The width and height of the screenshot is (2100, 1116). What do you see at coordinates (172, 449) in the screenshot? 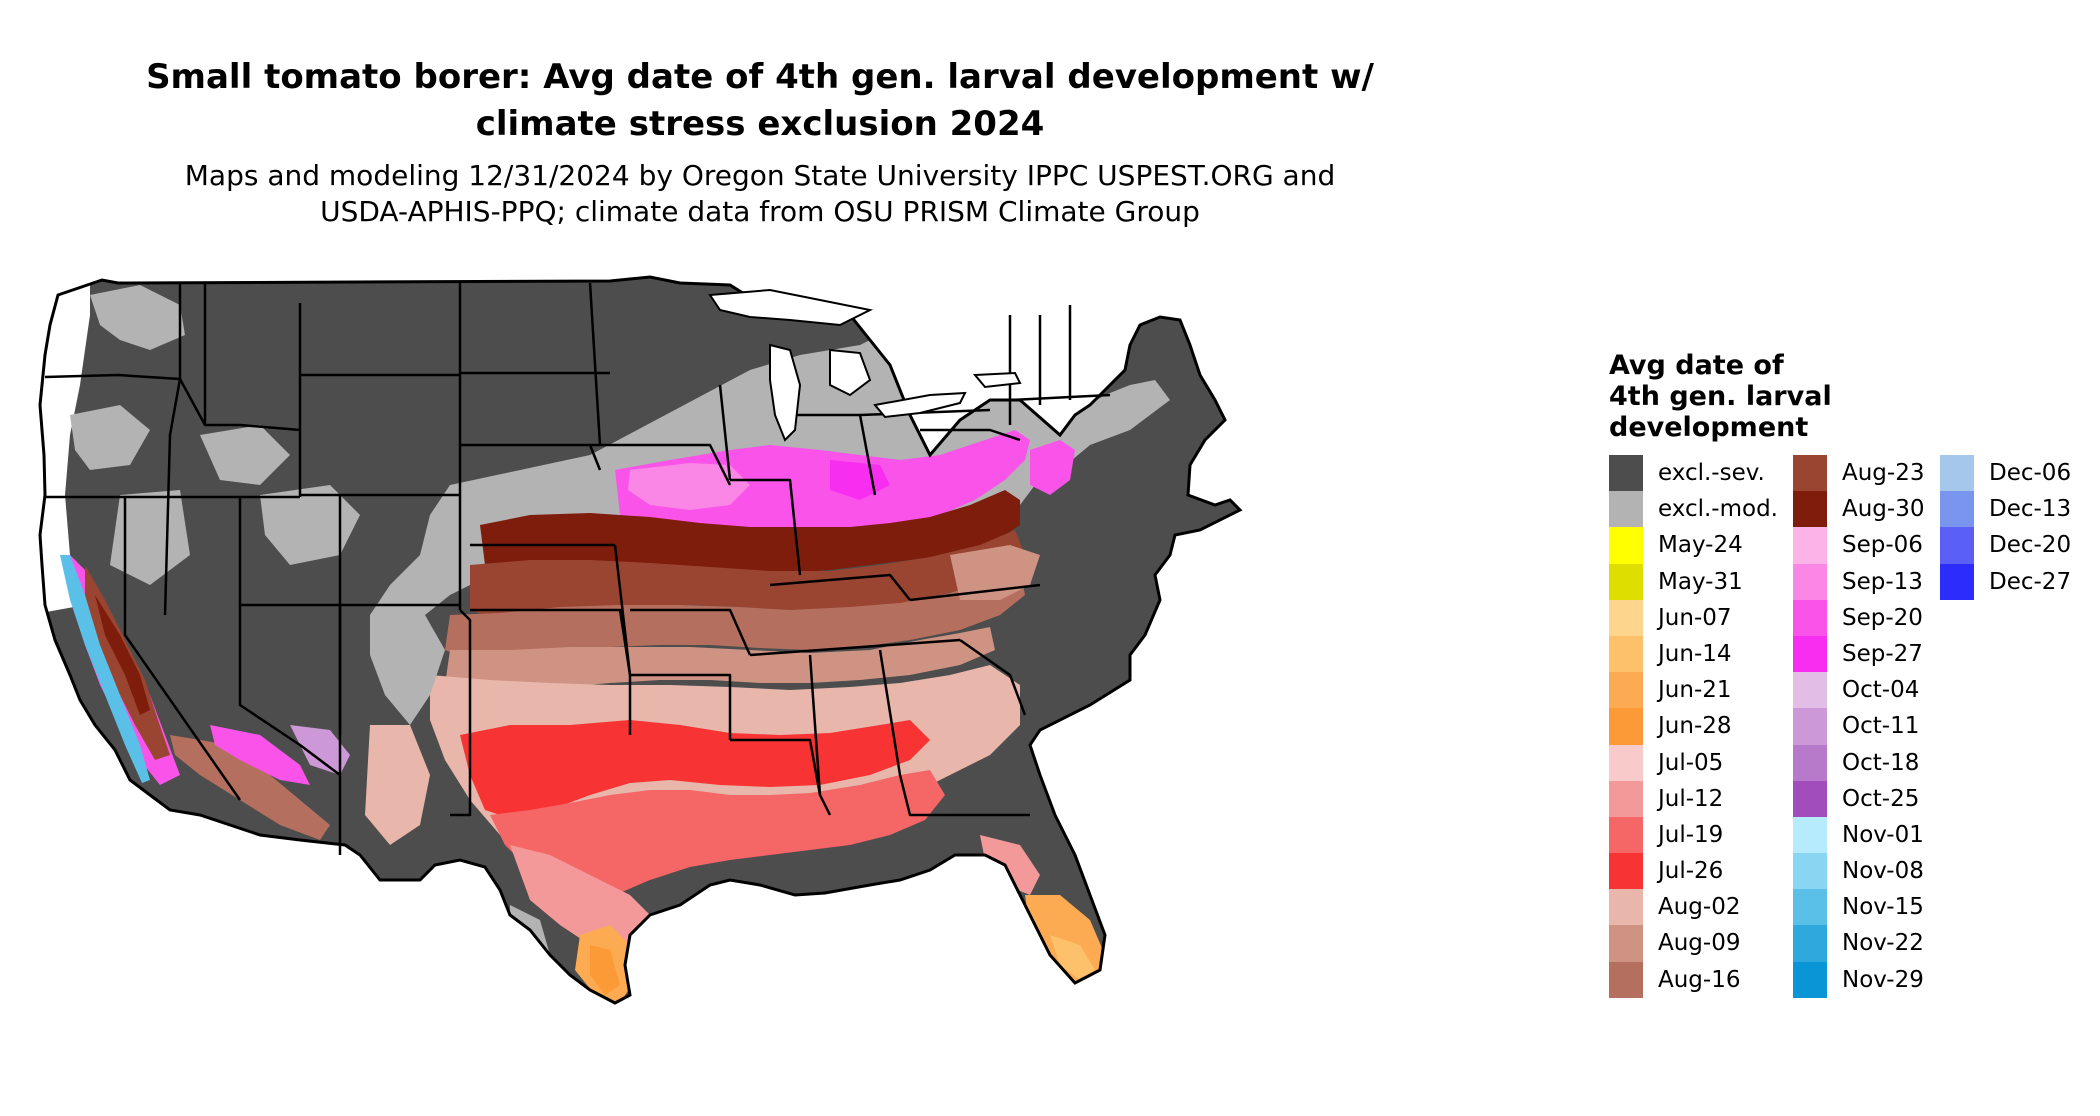
I see `id-west-border` at bounding box center [172, 449].